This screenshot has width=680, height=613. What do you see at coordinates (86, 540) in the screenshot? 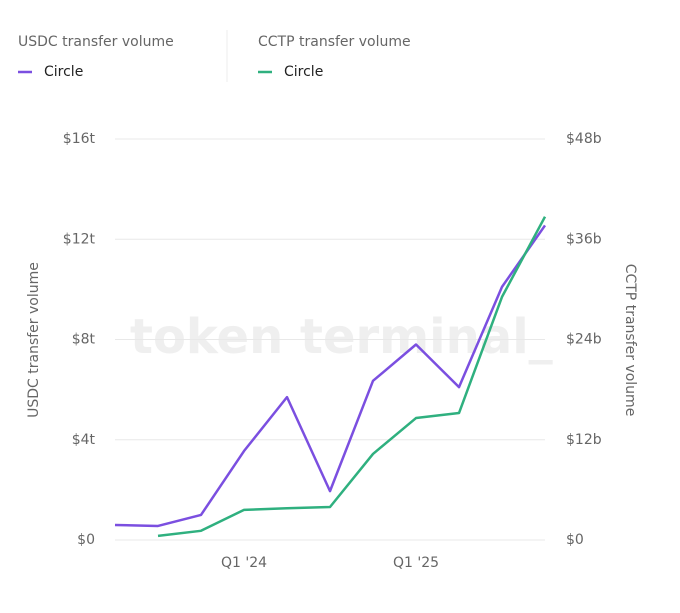
I see `y-tick-label: $0` at bounding box center [86, 540].